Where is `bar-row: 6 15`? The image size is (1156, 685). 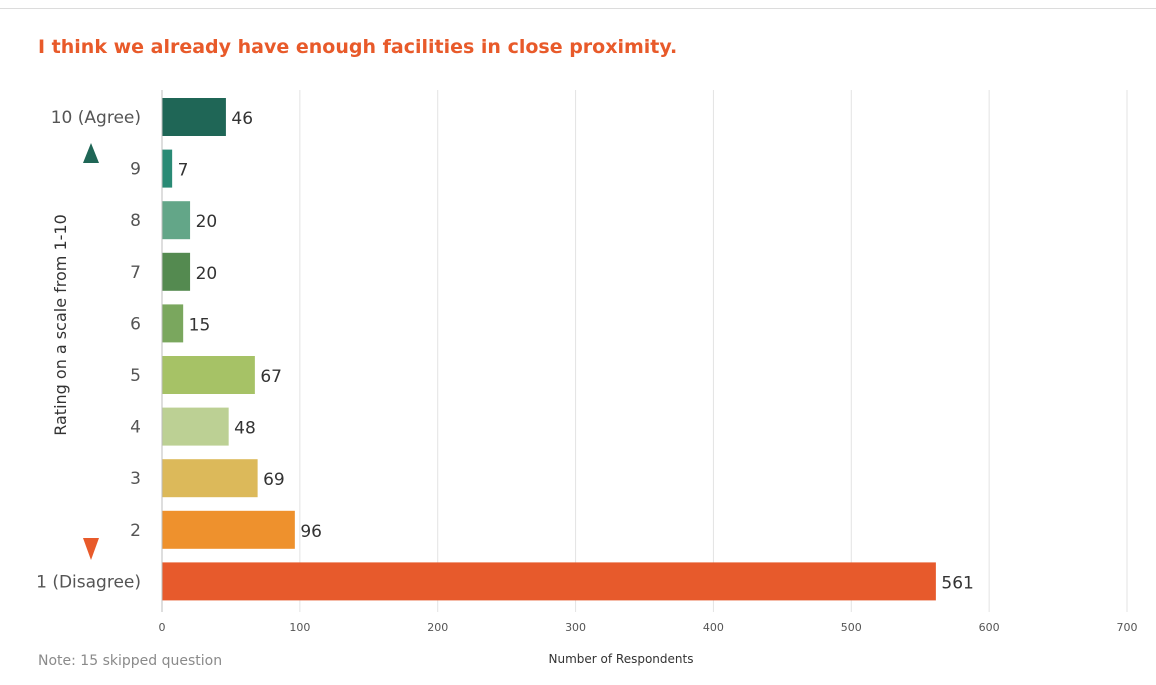
bar-row: 6 15 is located at coordinates (170, 323).